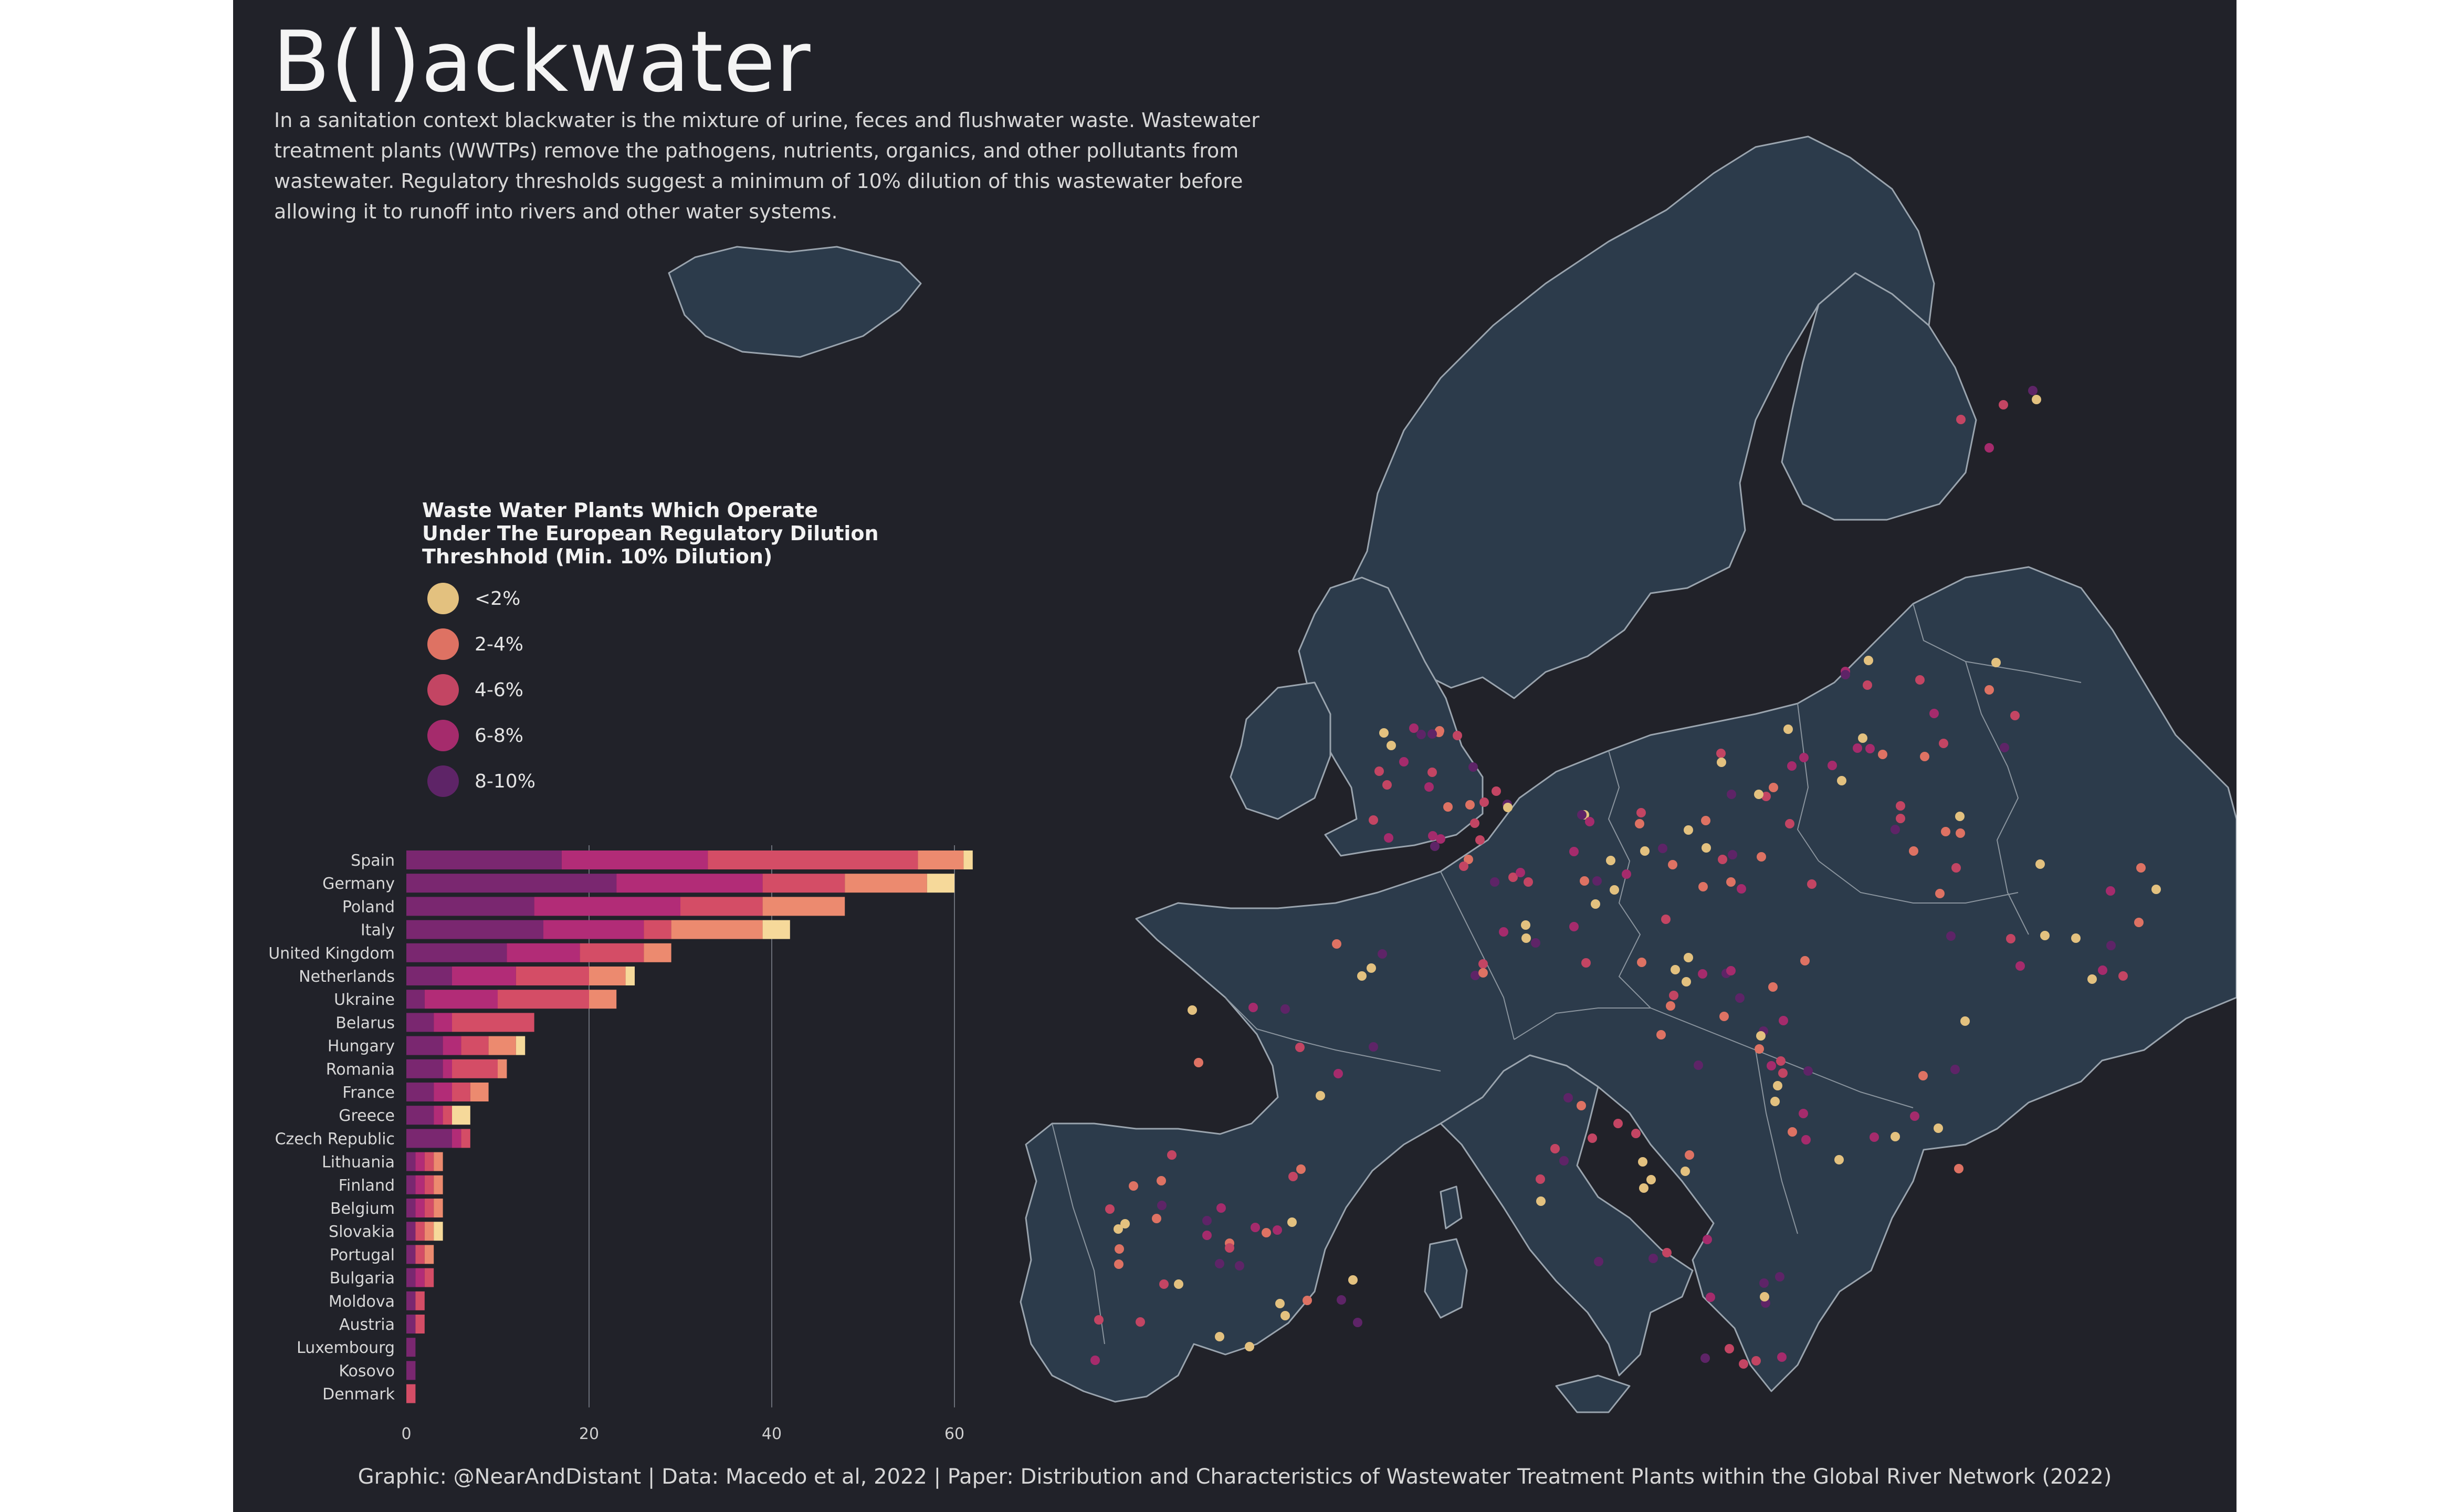 The image size is (2457, 1512). What do you see at coordinates (358, 1162) in the screenshot?
I see `category-label: Lithuania` at bounding box center [358, 1162].